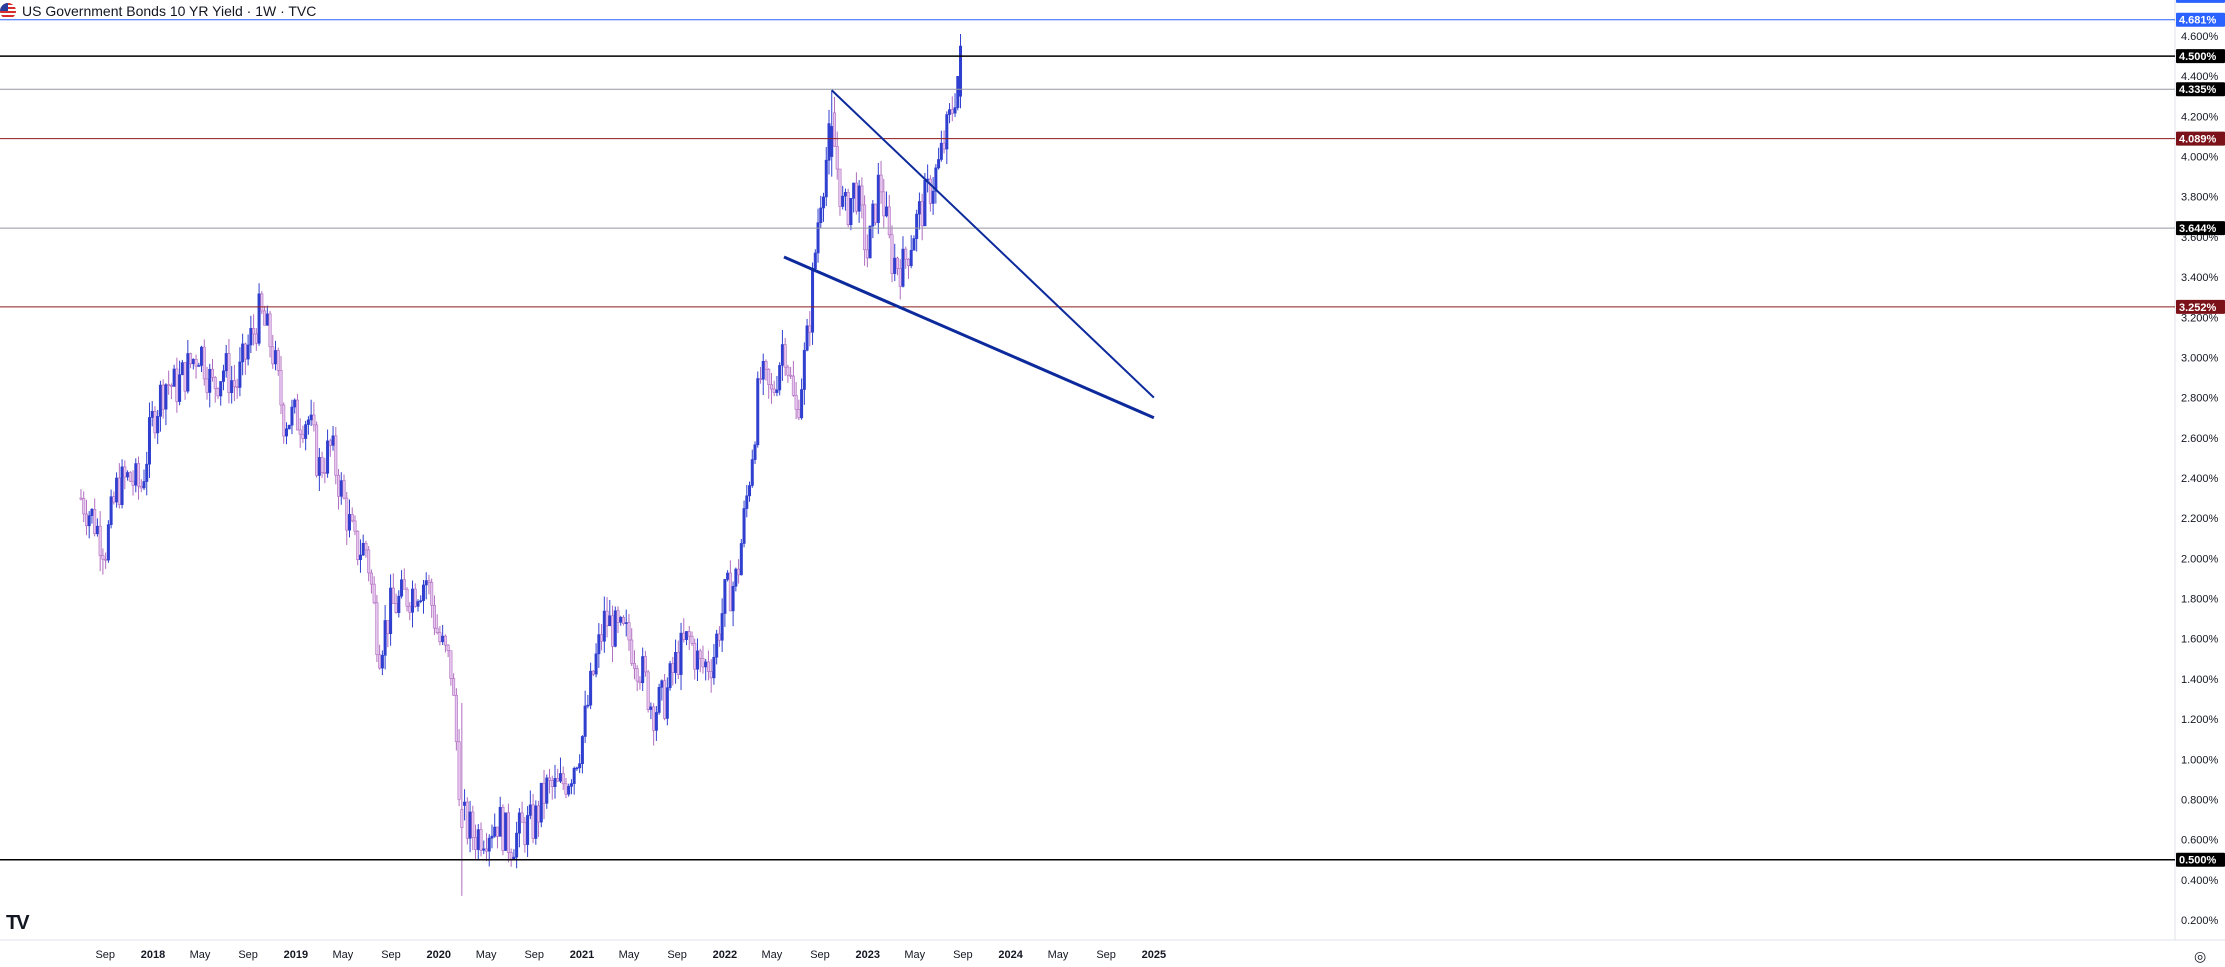 The height and width of the screenshot is (967, 2225). What do you see at coordinates (2198, 21) in the screenshot?
I see `price-level-badge-text: 4.681%` at bounding box center [2198, 21].